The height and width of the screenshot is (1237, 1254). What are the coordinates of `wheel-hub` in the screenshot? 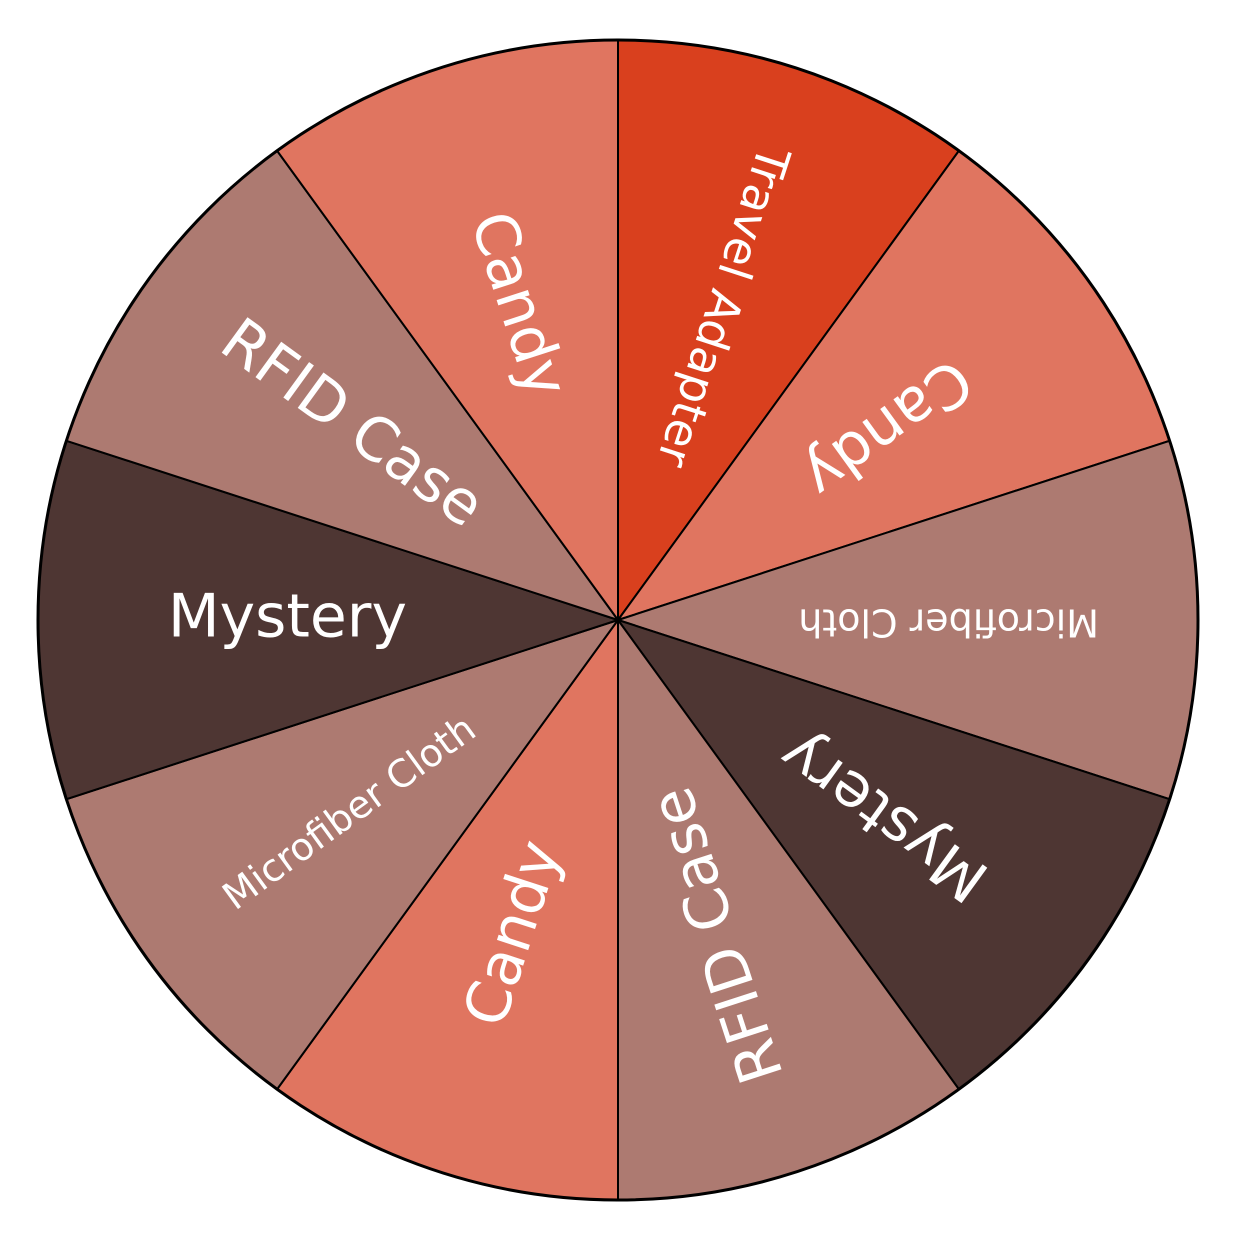 It's located at (618, 620).